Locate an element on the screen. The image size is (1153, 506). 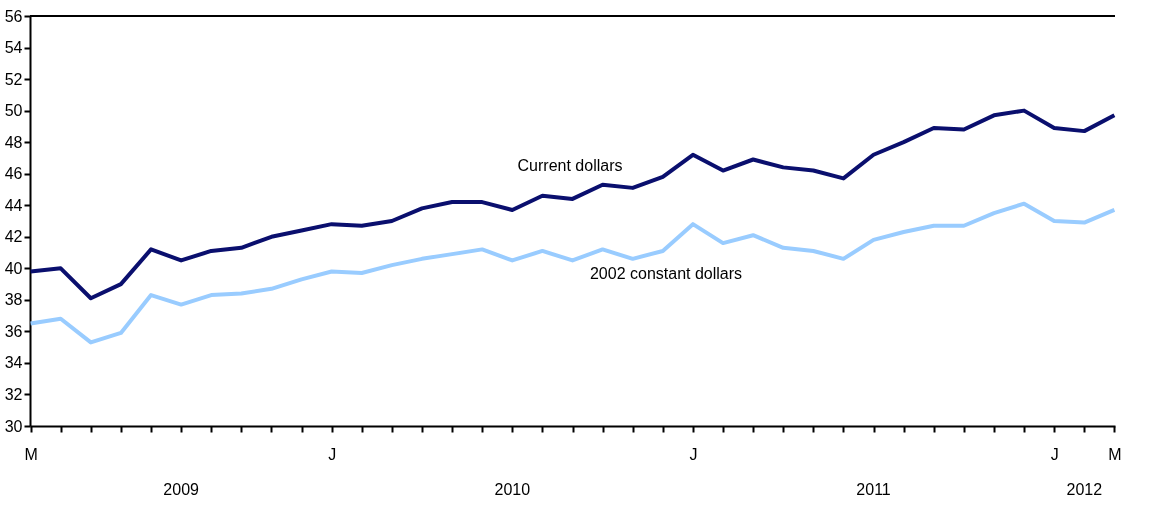
y-tick-label: 38 is located at coordinates (13, 300).